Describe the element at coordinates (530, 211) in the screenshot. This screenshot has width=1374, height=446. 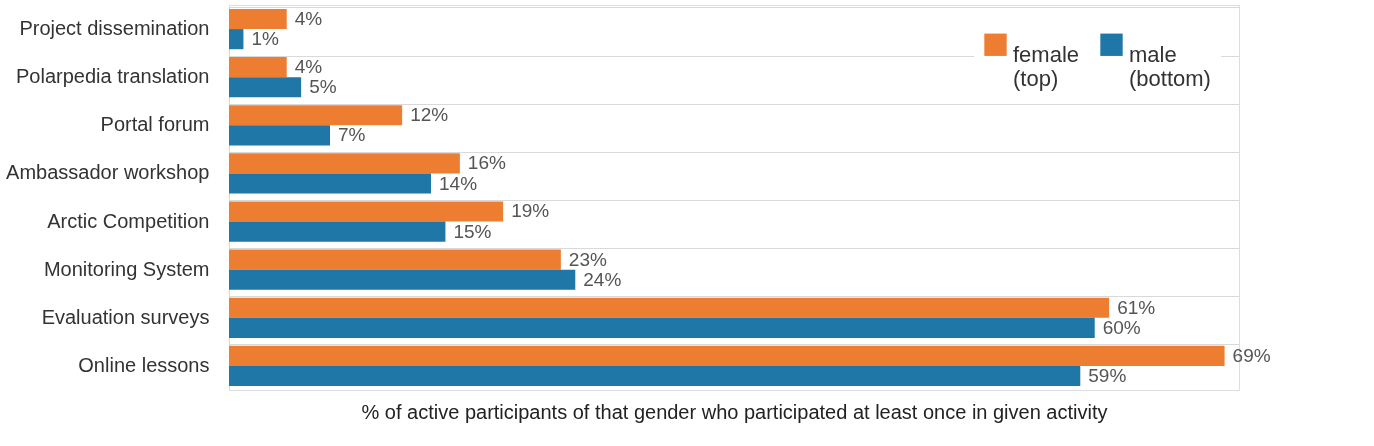
I see `data-label: 19%` at that location.